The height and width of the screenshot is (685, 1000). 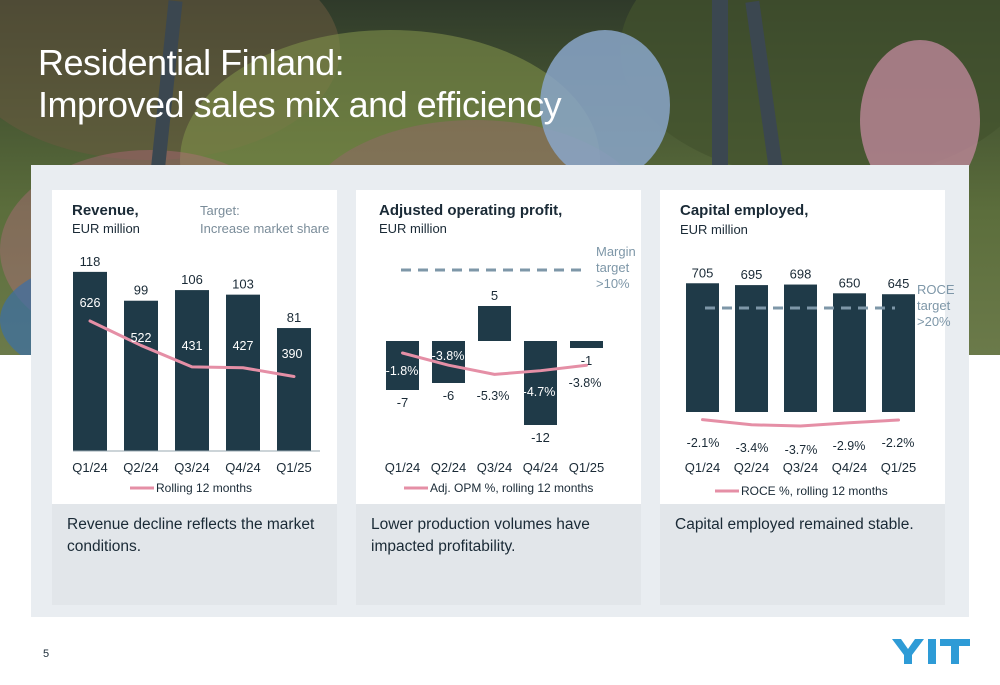 I want to click on legend-label: ROCE %, rolling 12 months, so click(x=814, y=491).